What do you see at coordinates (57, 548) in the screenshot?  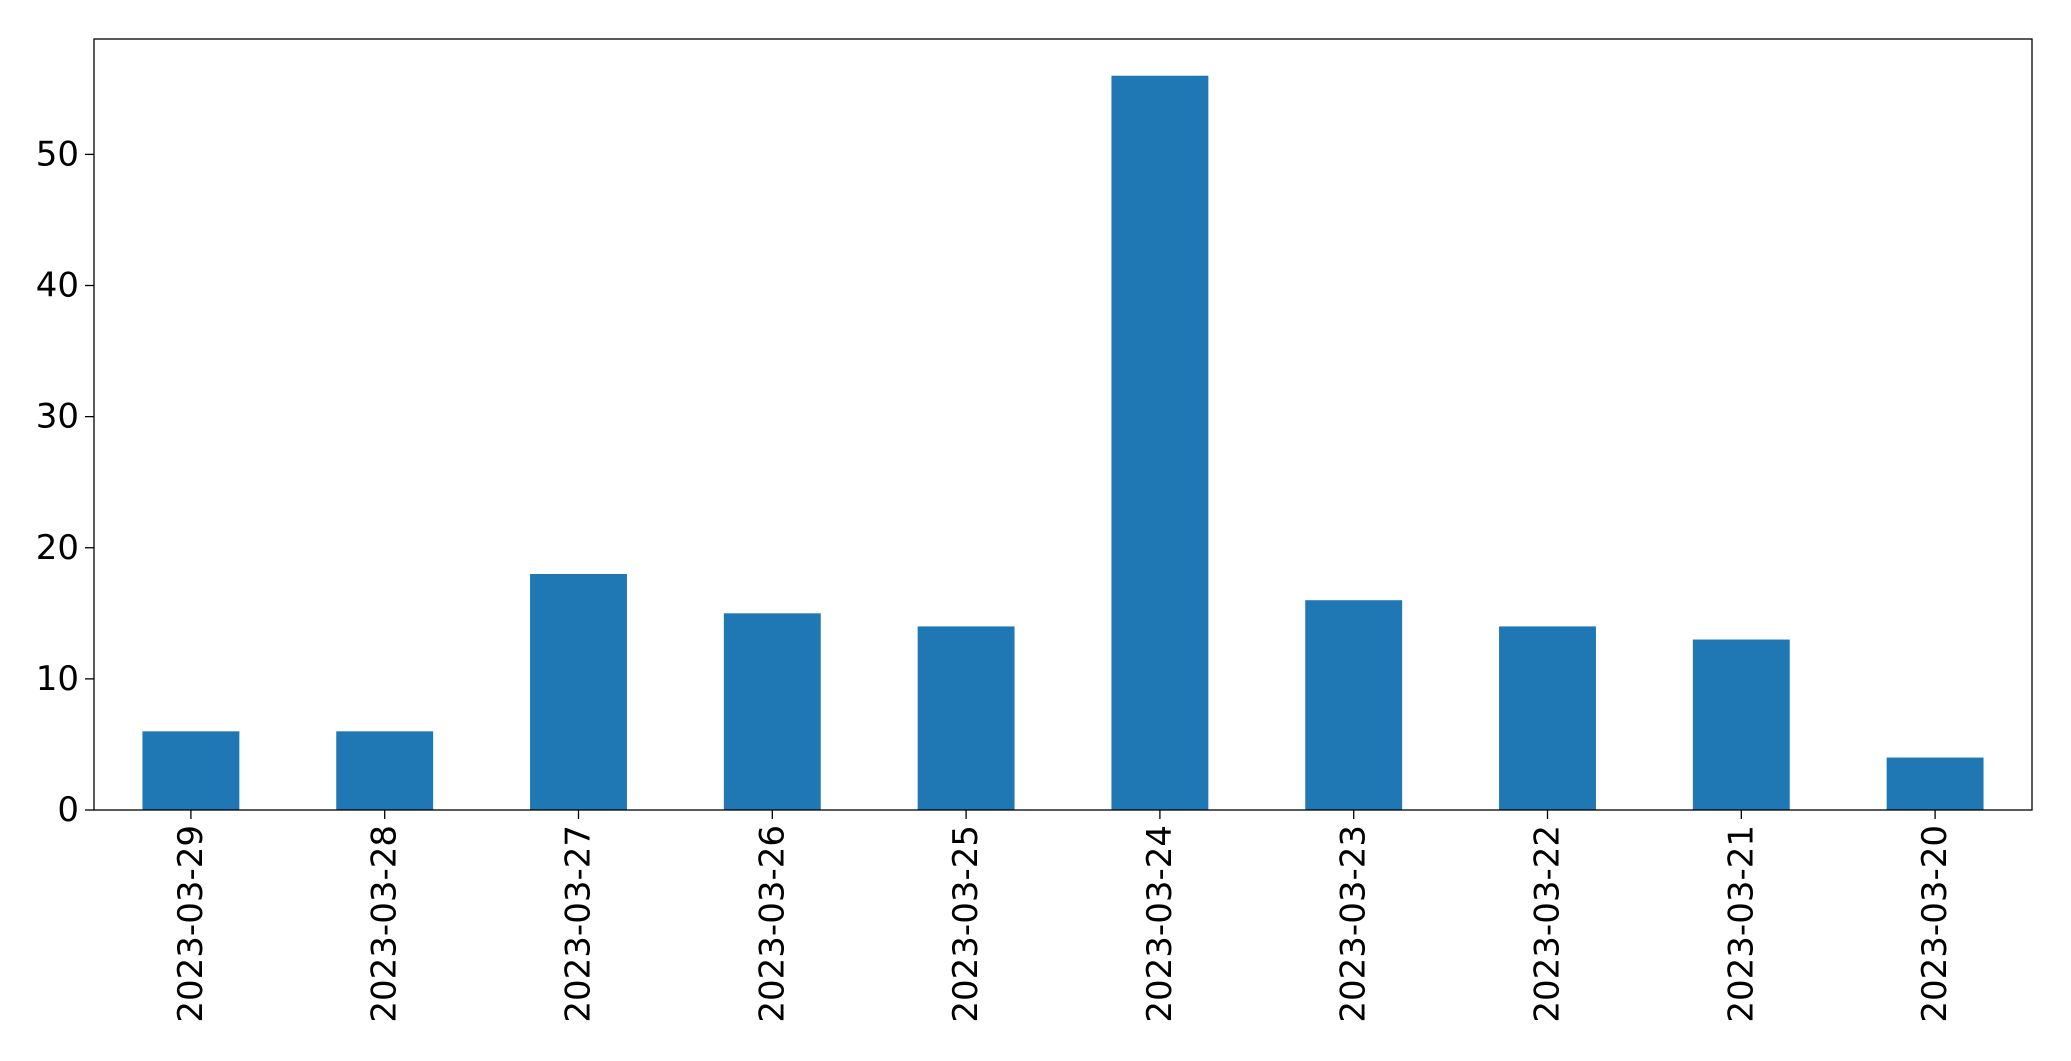 I see `y-tick-label: 20` at bounding box center [57, 548].